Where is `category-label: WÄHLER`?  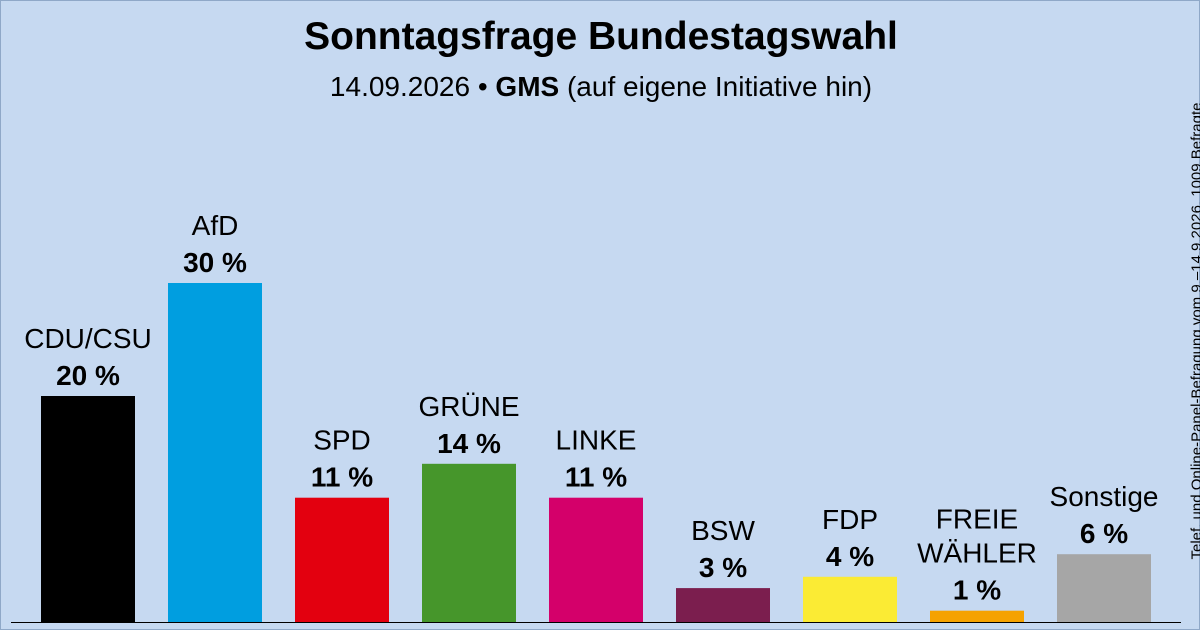
category-label: WÄHLER is located at coordinates (977, 553).